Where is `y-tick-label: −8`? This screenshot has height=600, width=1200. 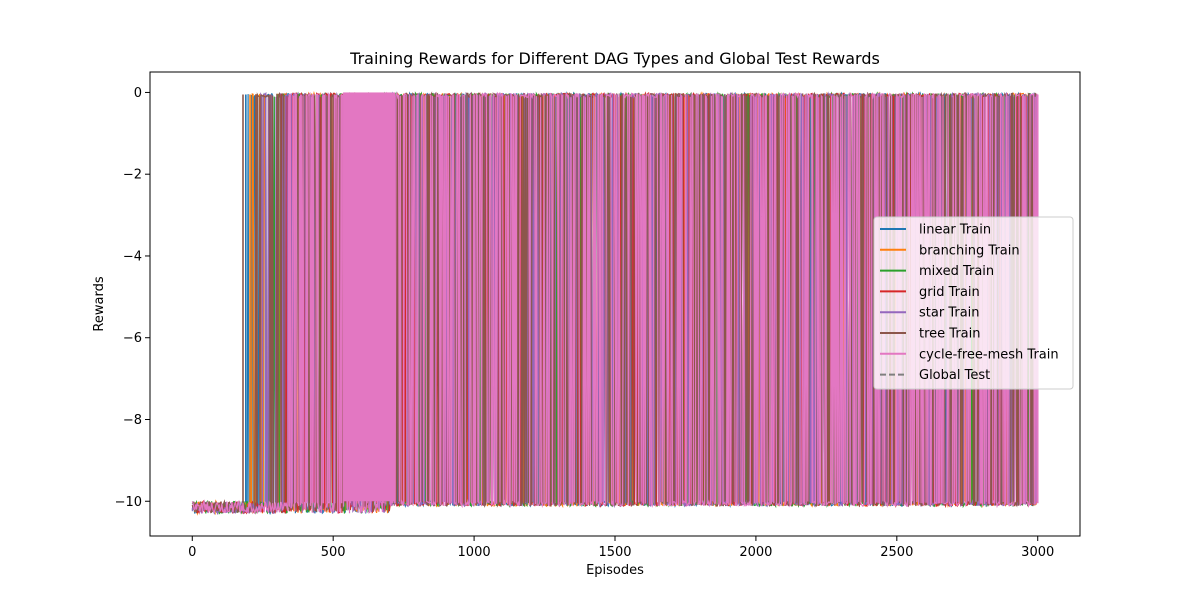
y-tick-label: −8 is located at coordinates (132, 420).